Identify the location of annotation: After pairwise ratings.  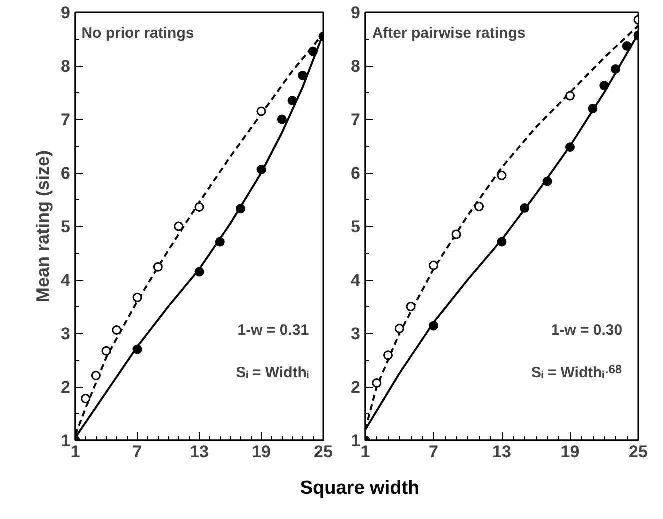
(449, 33).